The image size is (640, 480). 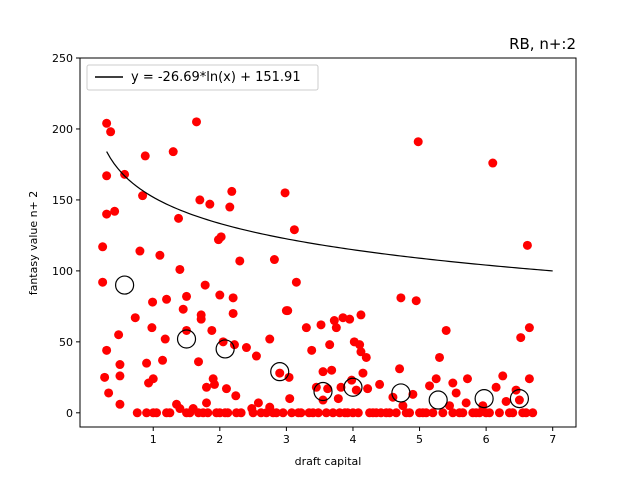 I want to click on x-tick-label: 1, so click(x=153, y=439).